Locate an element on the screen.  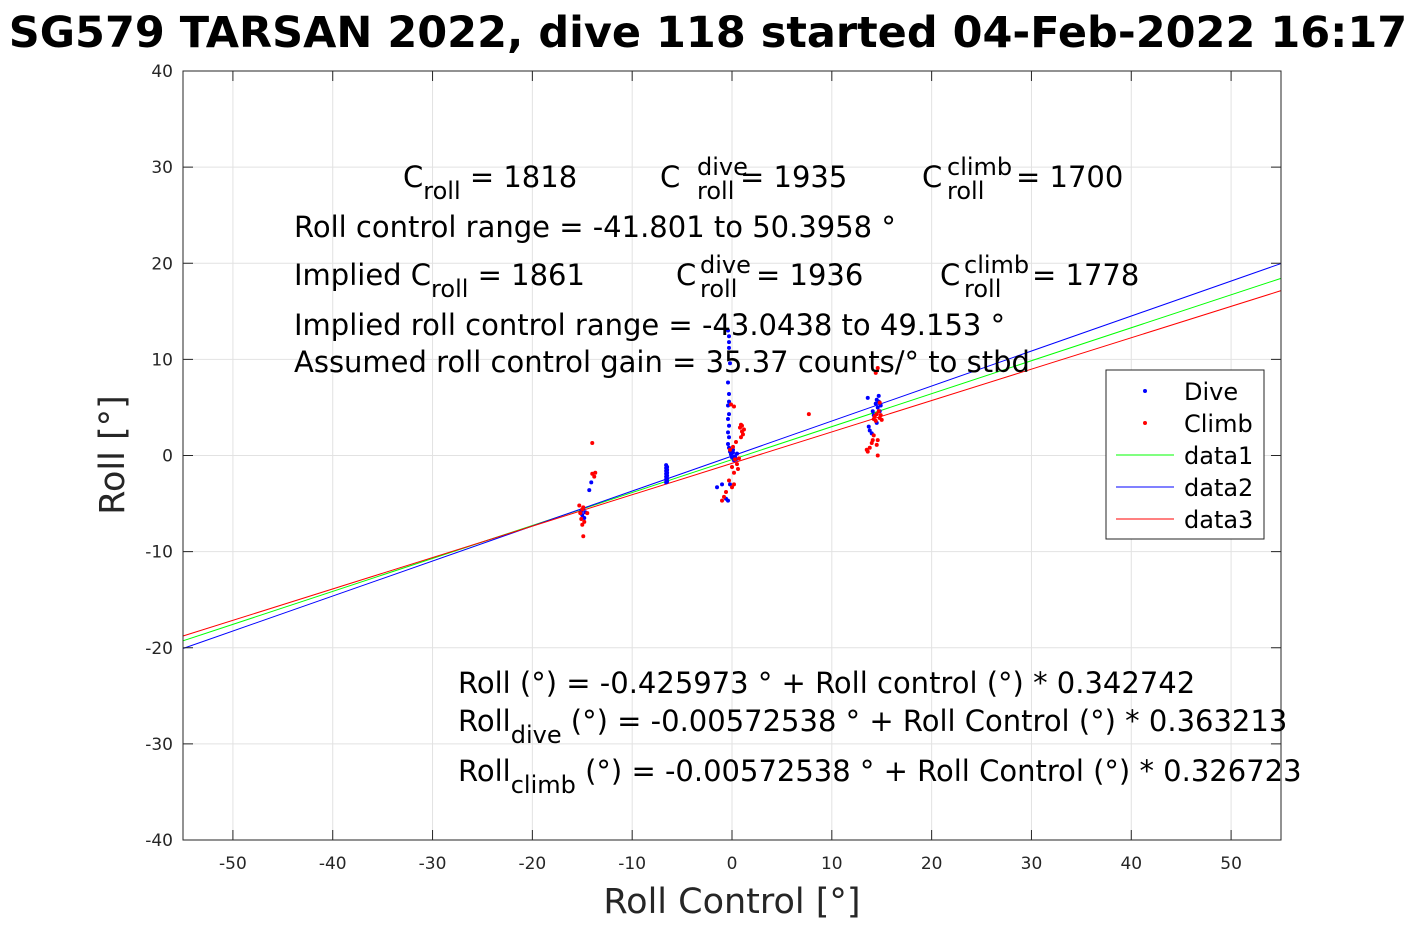
y-tick-label: 20 is located at coordinates (162, 264).